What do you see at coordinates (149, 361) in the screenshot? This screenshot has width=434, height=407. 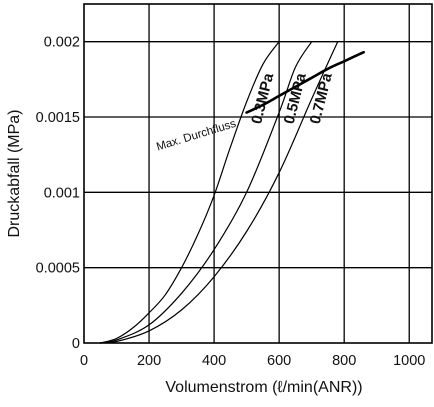 I see `x-tick-label: 200` at bounding box center [149, 361].